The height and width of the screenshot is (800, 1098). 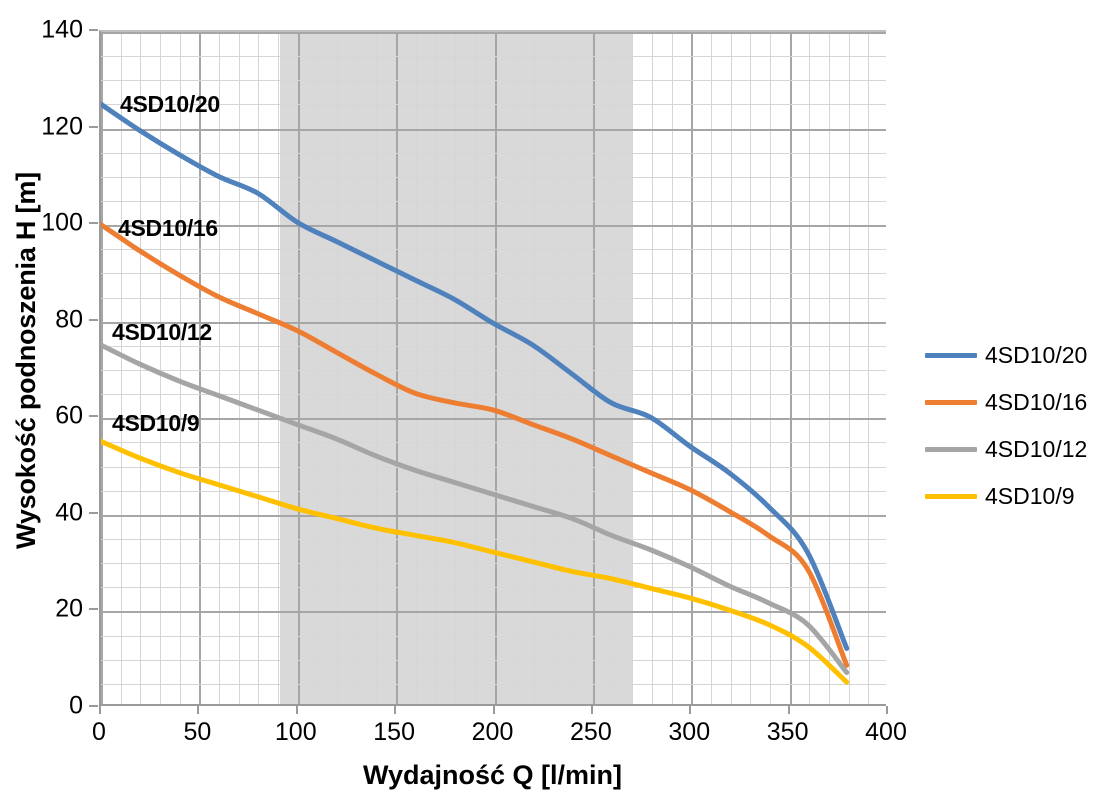 What do you see at coordinates (47, 400) in the screenshot?
I see `y-axis-tick-labels: 0 20 40 60 80 100 120 140` at bounding box center [47, 400].